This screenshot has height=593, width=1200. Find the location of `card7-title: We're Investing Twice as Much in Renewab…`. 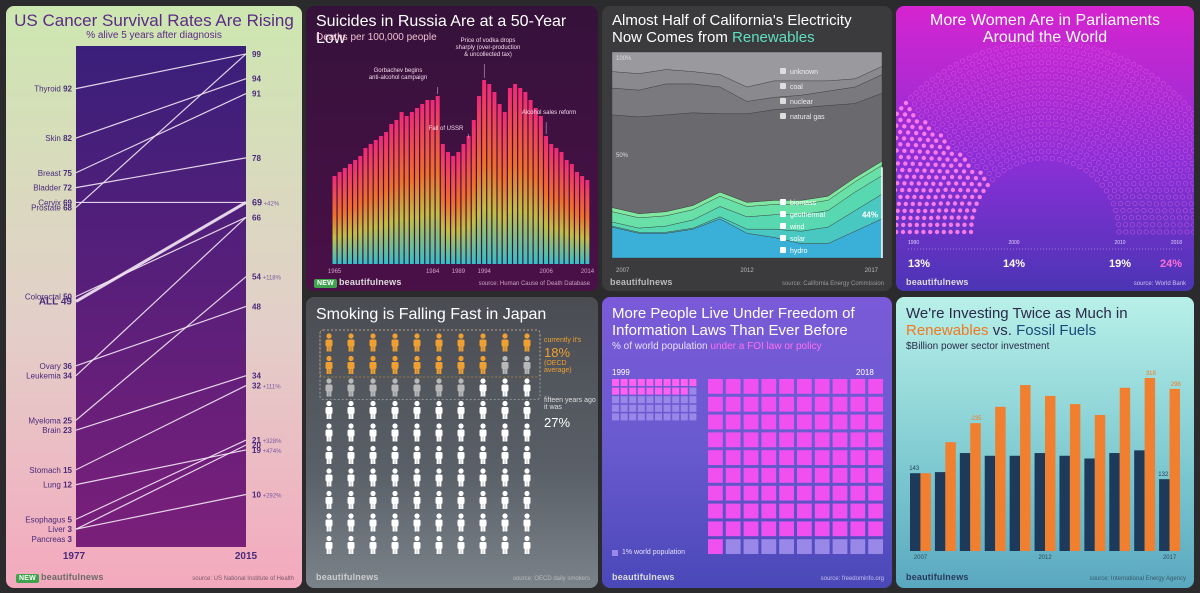

card7-title: We're Investing Twice as Much in Renewab… is located at coordinates (1047, 322).